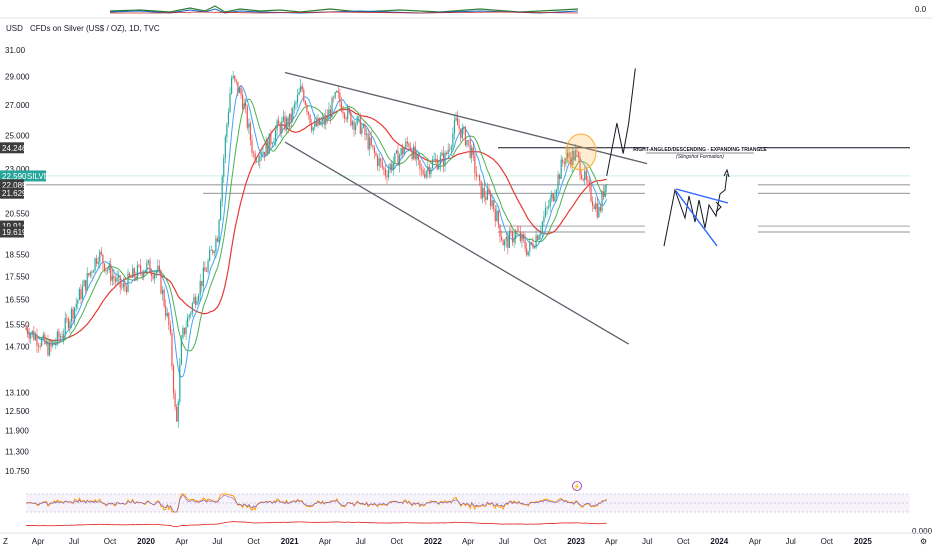  I want to click on pattern-subtitle: (Slingshot Formation), so click(700, 157).